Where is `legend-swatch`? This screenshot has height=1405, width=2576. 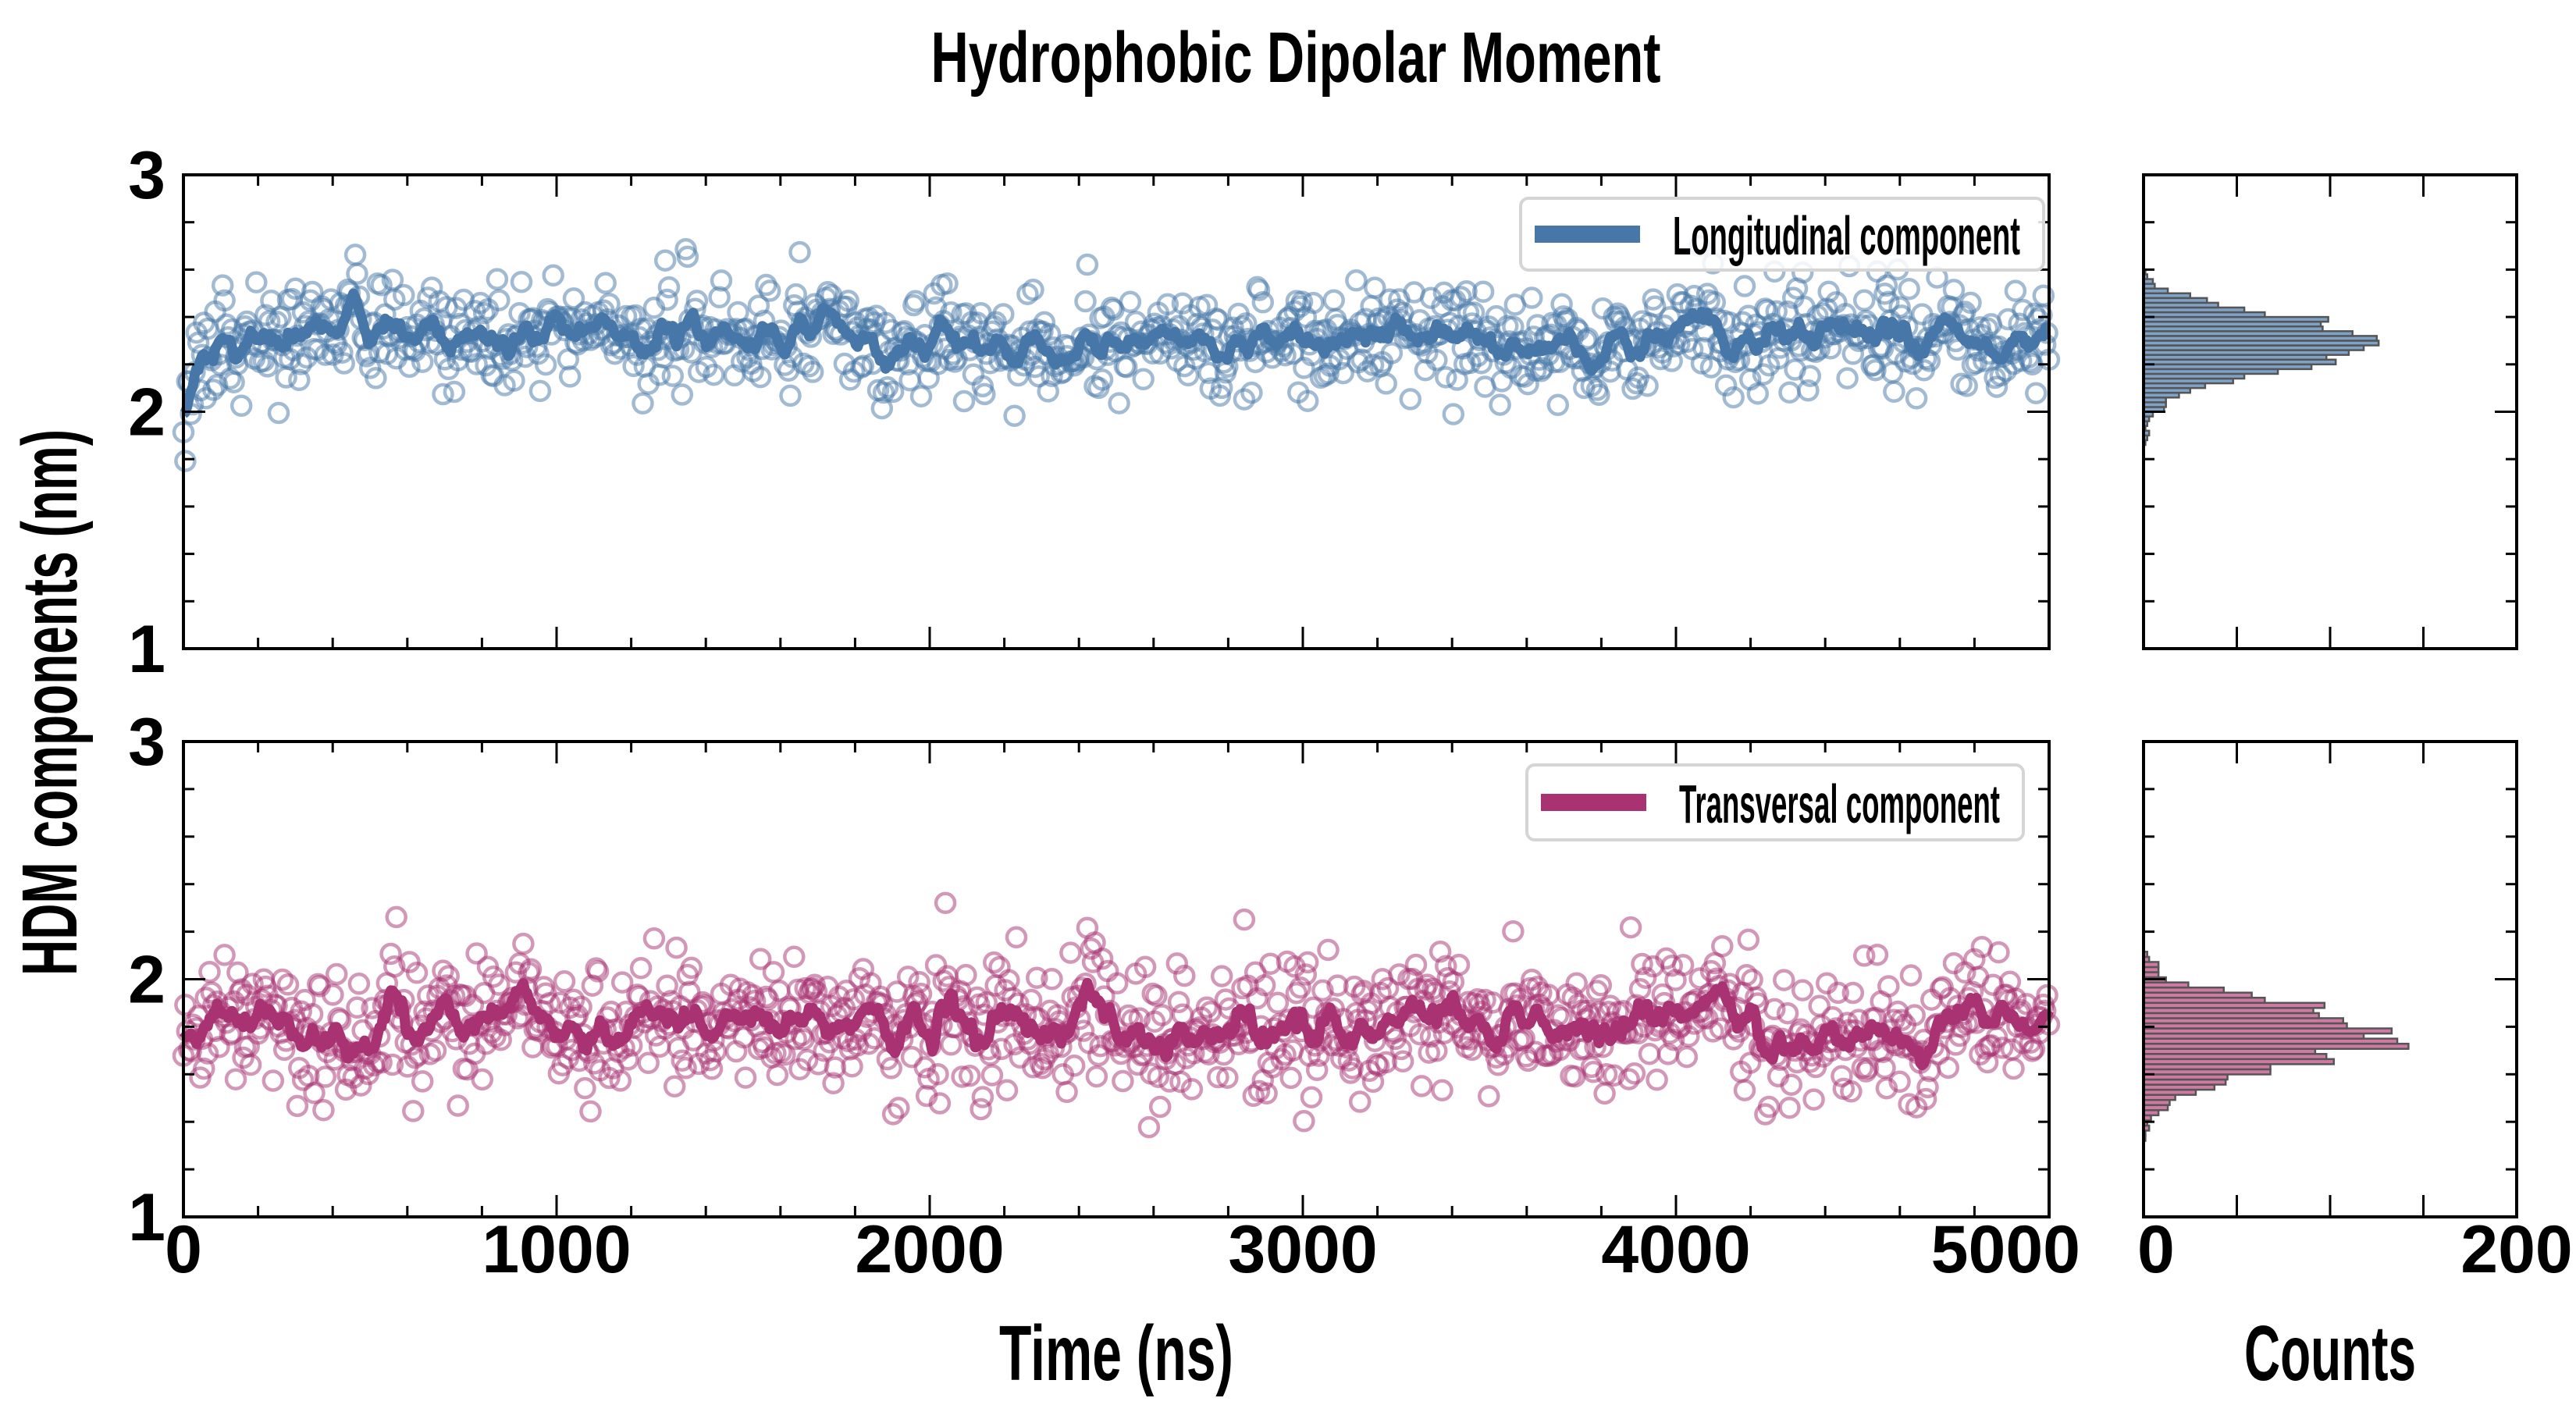 legend-swatch is located at coordinates (1593, 803).